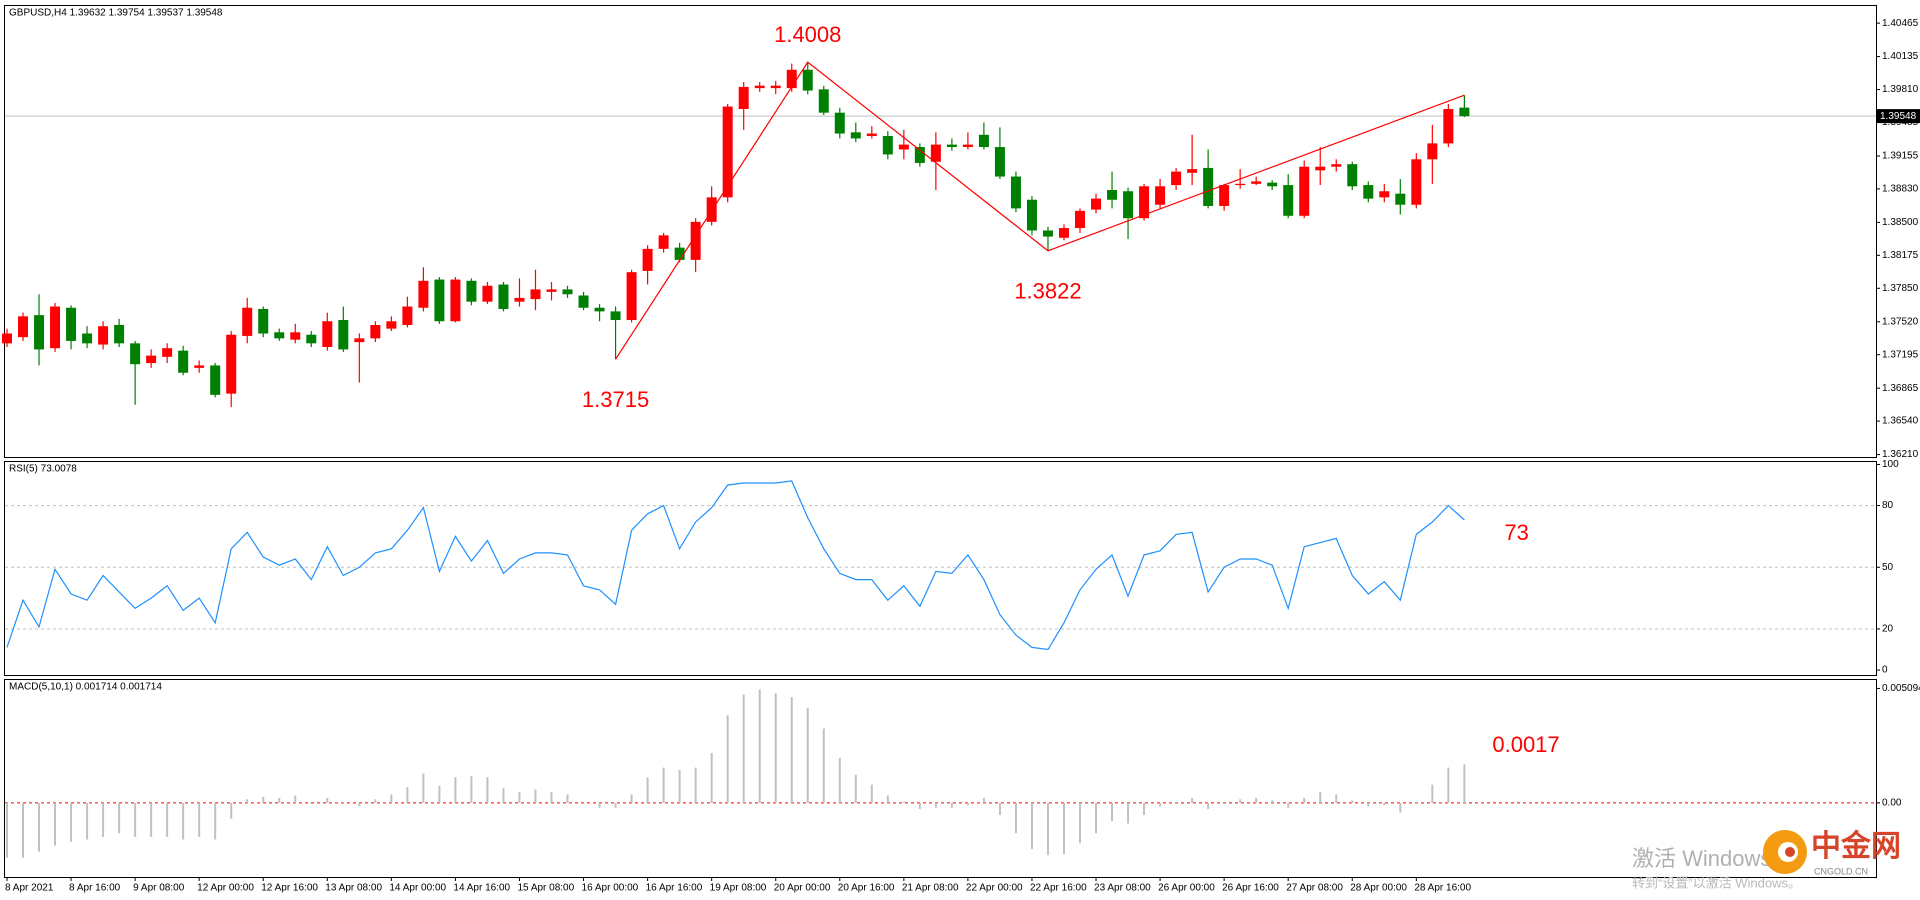 Image resolution: width=1920 pixels, height=900 pixels. I want to click on panel-title: MACD(5,10,1) 0.001714 0.001714, so click(85, 687).